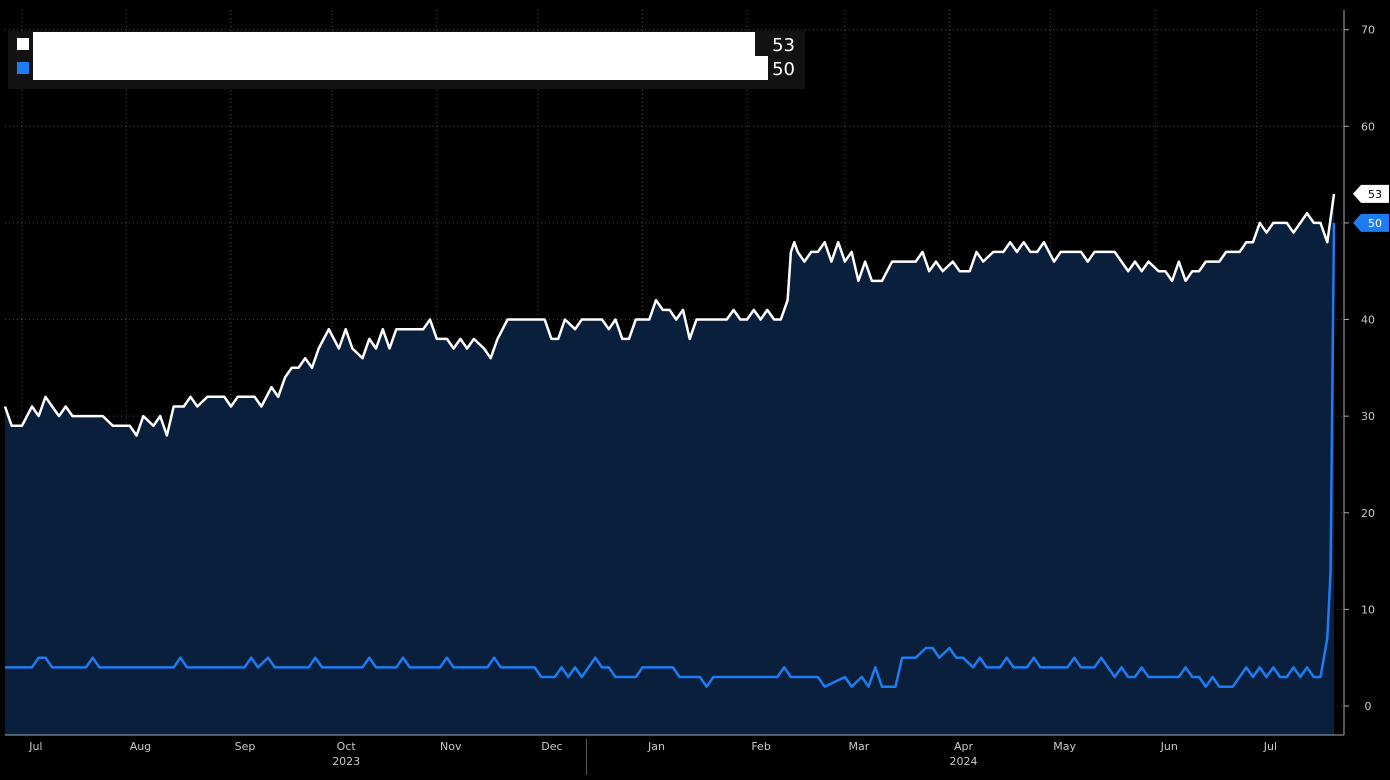 The image size is (1390, 780). What do you see at coordinates (1368, 513) in the screenshot?
I see `y-tick-label: 20` at bounding box center [1368, 513].